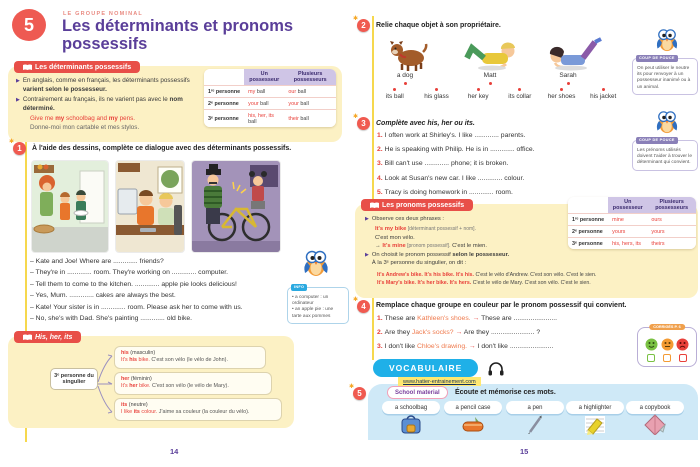 The image size is (700, 467). Describe the element at coordinates (102, 104) in the screenshot. I see `bullet-bold: nom déterminé.` at that location.